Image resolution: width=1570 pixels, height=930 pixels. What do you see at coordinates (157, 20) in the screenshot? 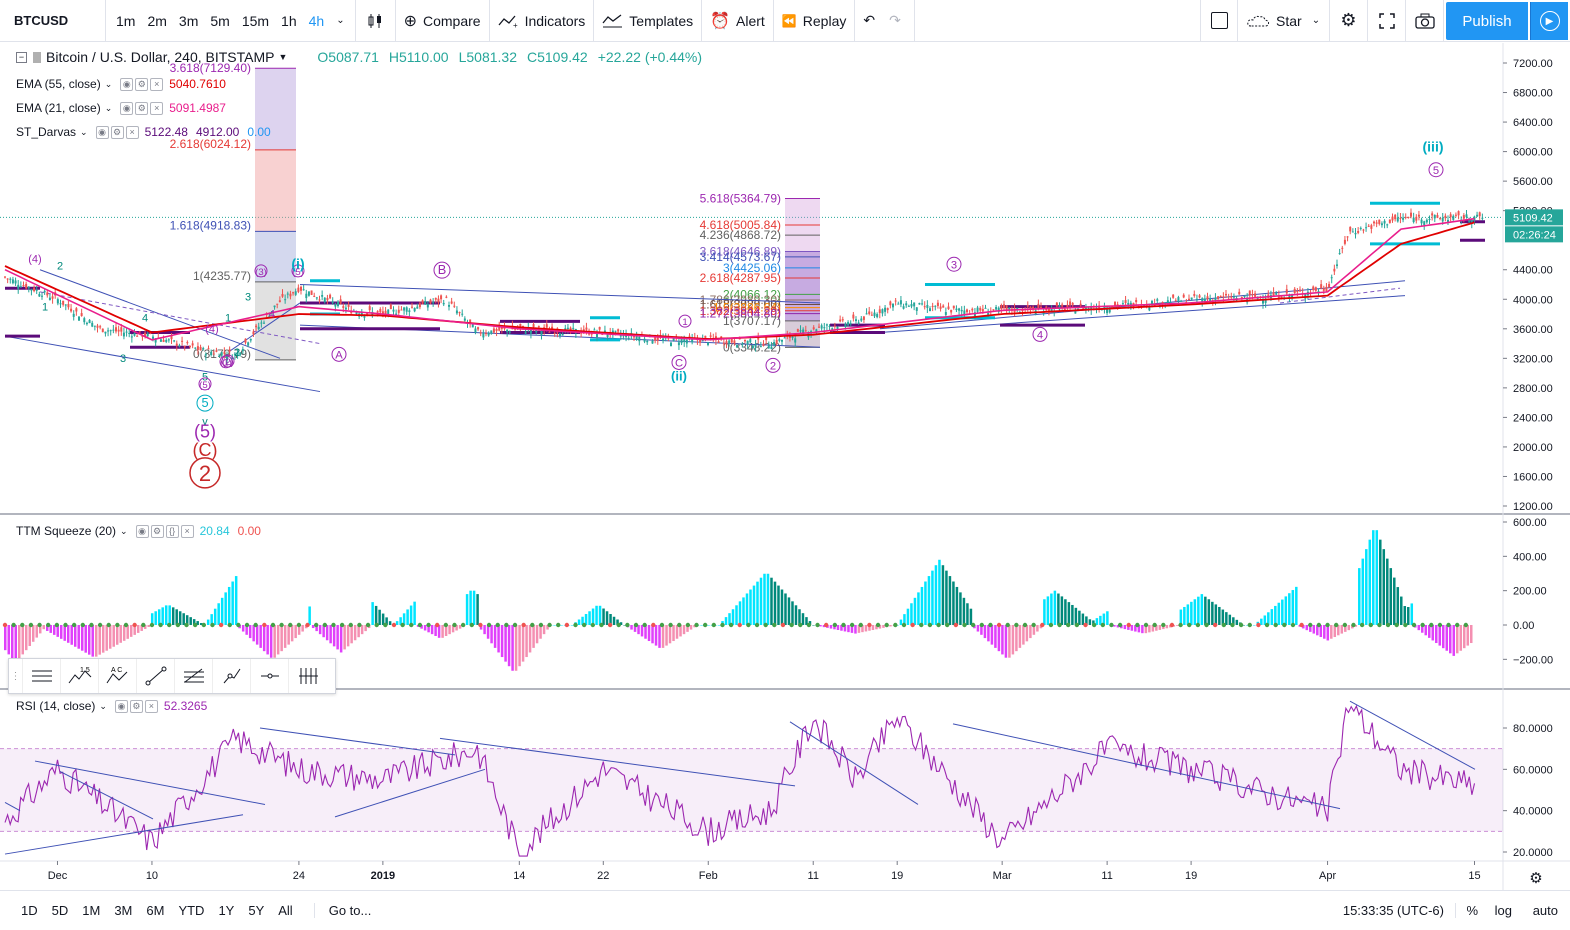
I see `interval-2m: 2m` at bounding box center [157, 20].